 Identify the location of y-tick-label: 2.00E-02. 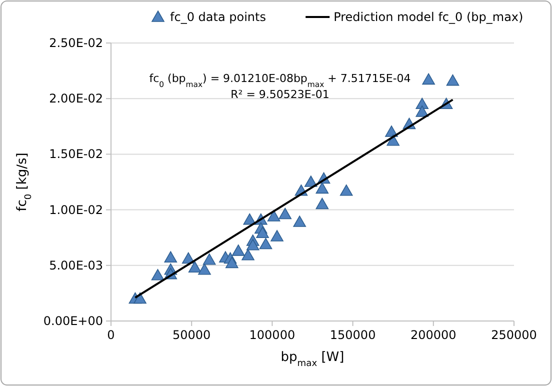
(76, 99).